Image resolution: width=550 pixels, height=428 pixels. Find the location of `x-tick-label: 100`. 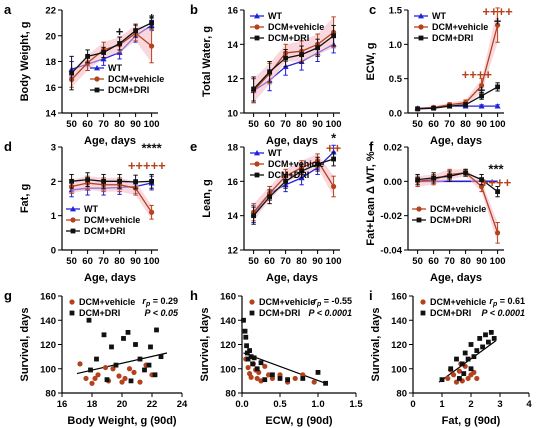

x-tick-label: 100 is located at coordinates (334, 124).